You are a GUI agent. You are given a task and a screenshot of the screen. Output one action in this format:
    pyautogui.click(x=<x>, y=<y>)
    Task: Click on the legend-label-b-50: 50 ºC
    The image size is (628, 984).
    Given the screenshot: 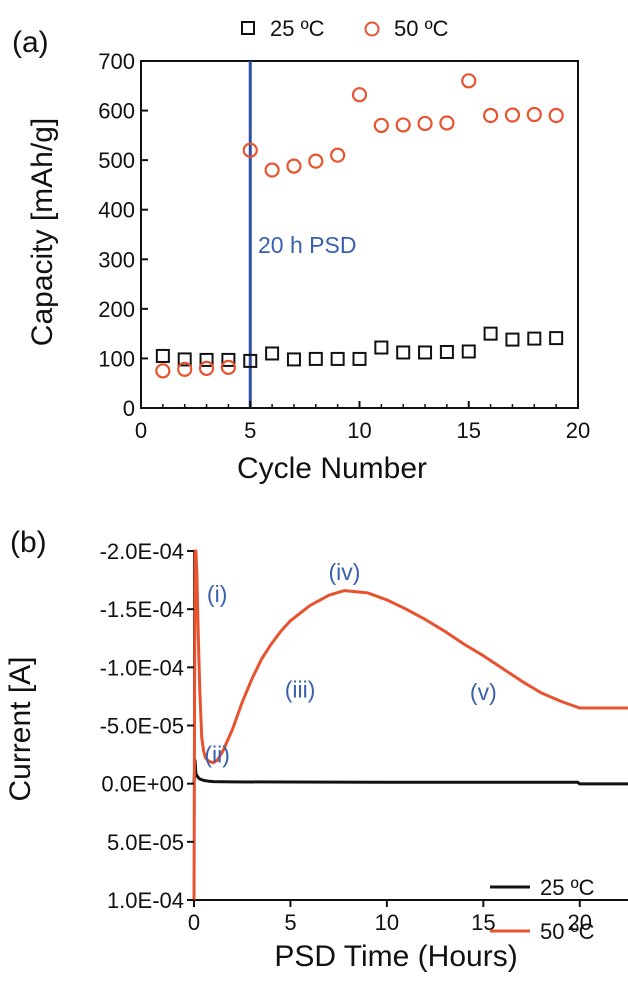 What is the action you would take?
    pyautogui.click(x=567, y=931)
    